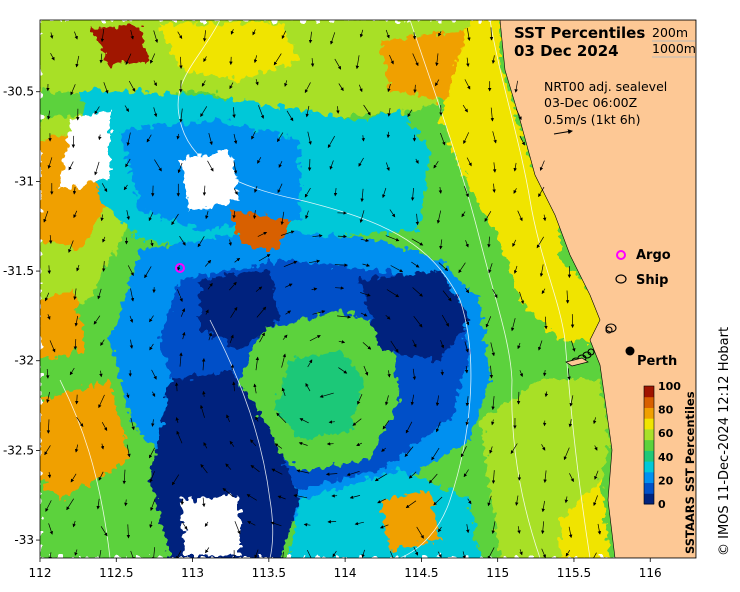  Describe the element at coordinates (18, 271) in the screenshot. I see `y-tick-label: -31.5` at that location.